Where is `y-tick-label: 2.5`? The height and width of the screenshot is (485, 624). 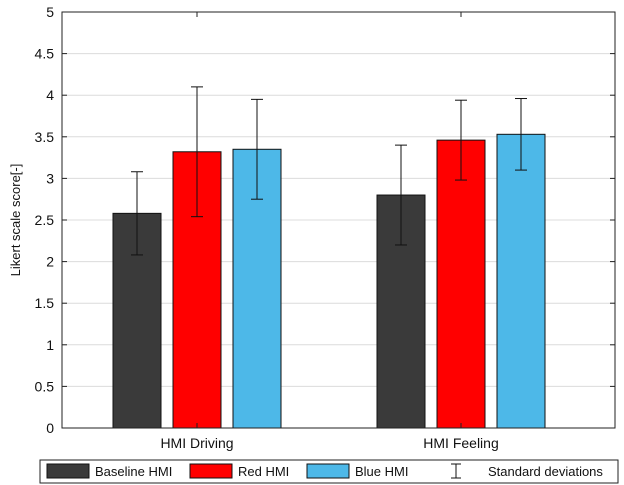
y-tick-label: 2.5 is located at coordinates (45, 220).